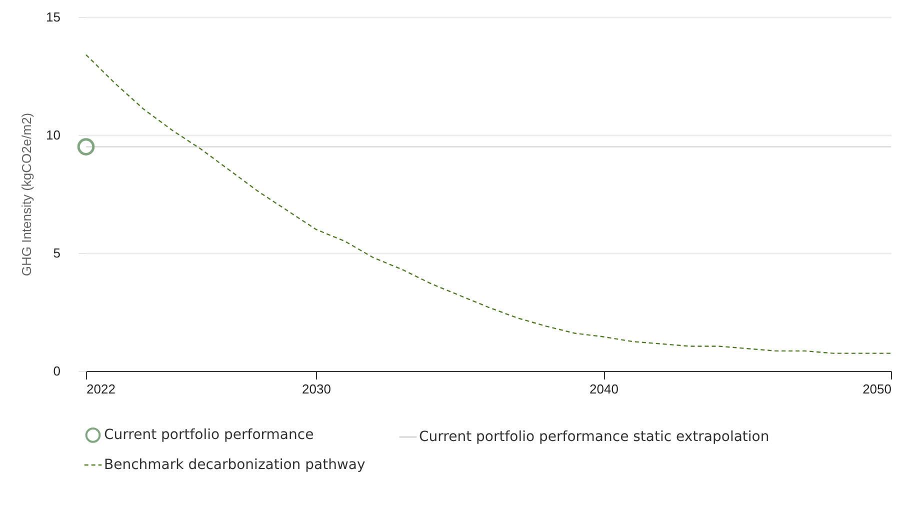 This screenshot has height=512, width=910. I want to click on legend-label: Current portfolio performance static extrapolation, so click(594, 437).